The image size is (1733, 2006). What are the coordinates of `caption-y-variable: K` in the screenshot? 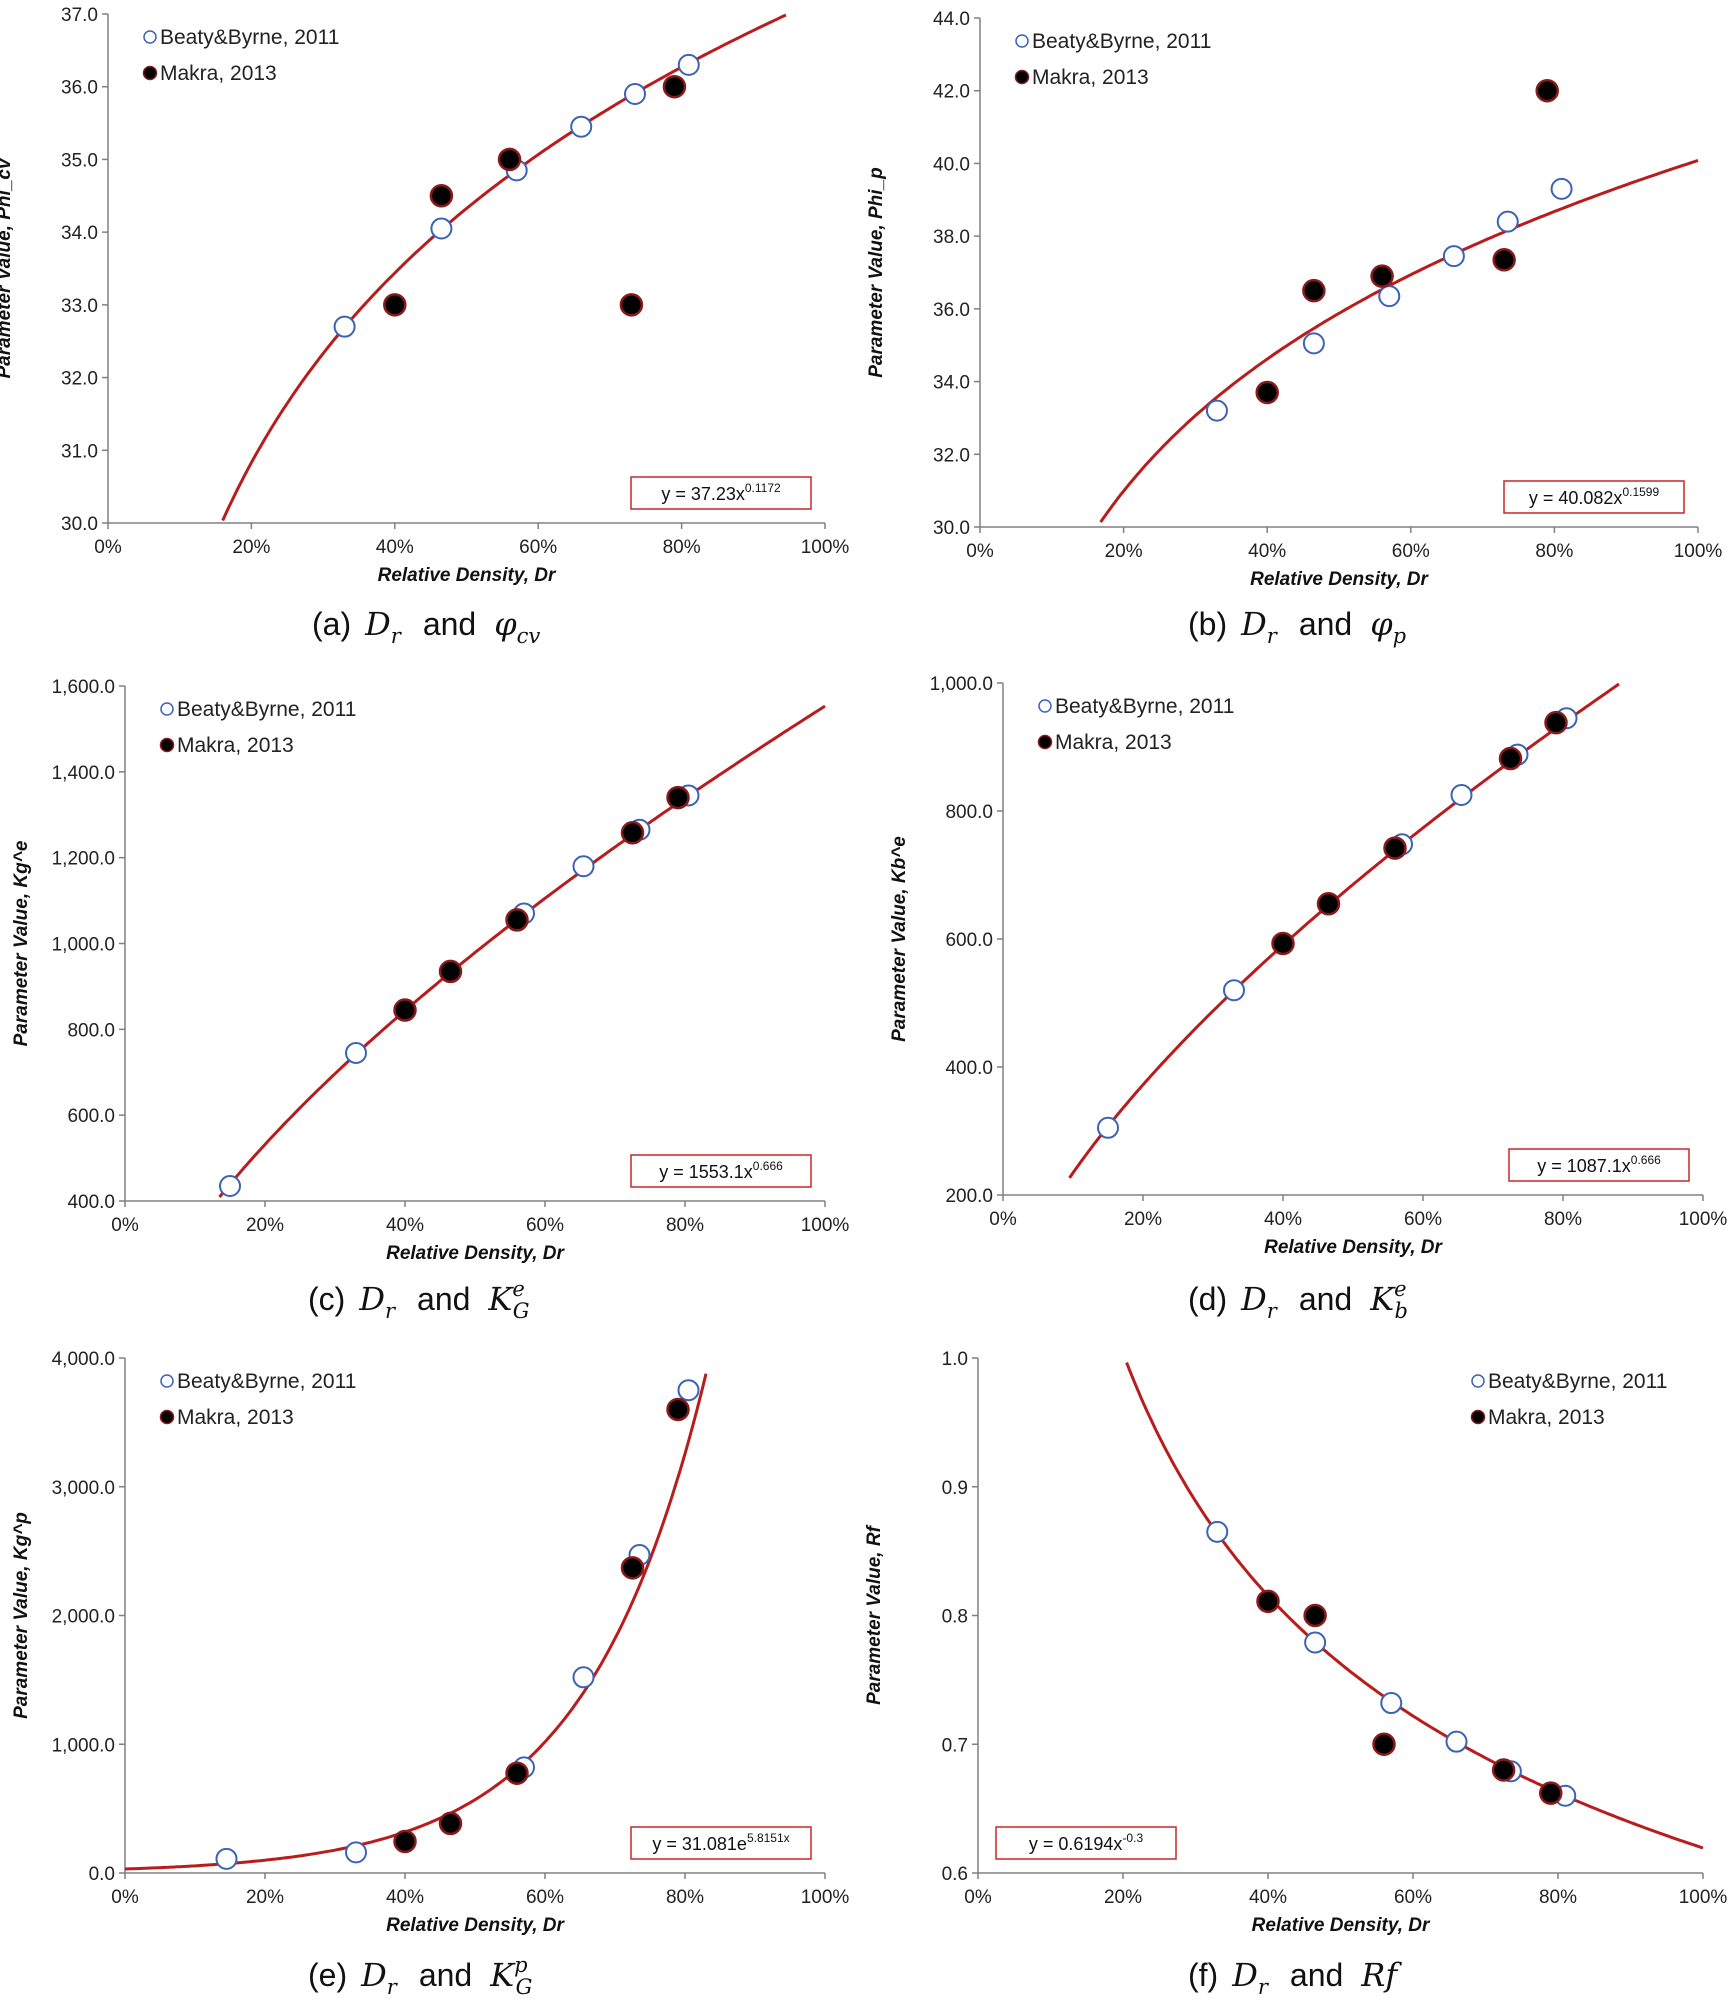 It's located at (500, 1299).